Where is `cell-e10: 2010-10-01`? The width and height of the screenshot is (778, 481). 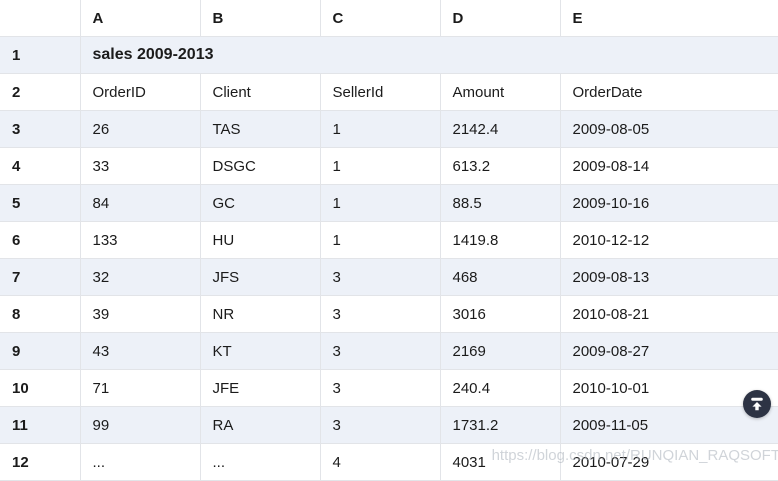 cell-e10: 2010-10-01 is located at coordinates (669, 388).